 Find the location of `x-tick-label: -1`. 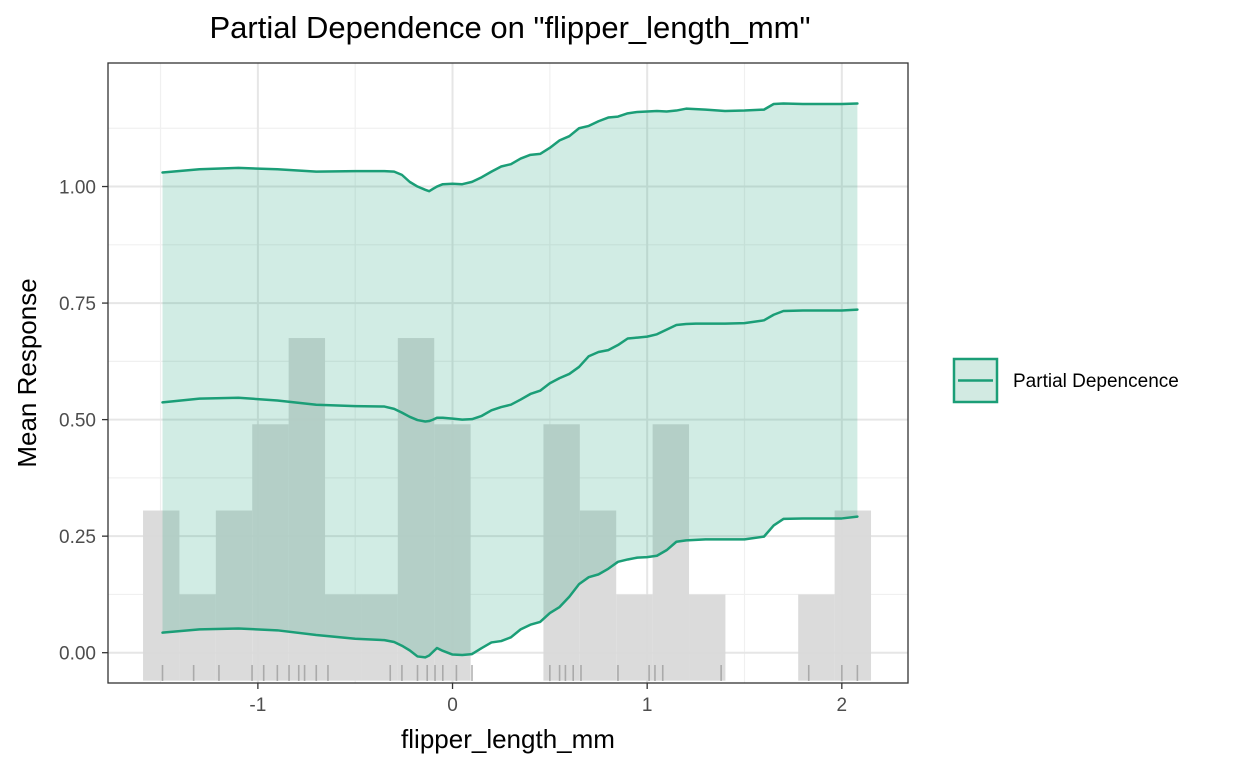

x-tick-label: -1 is located at coordinates (257, 705).